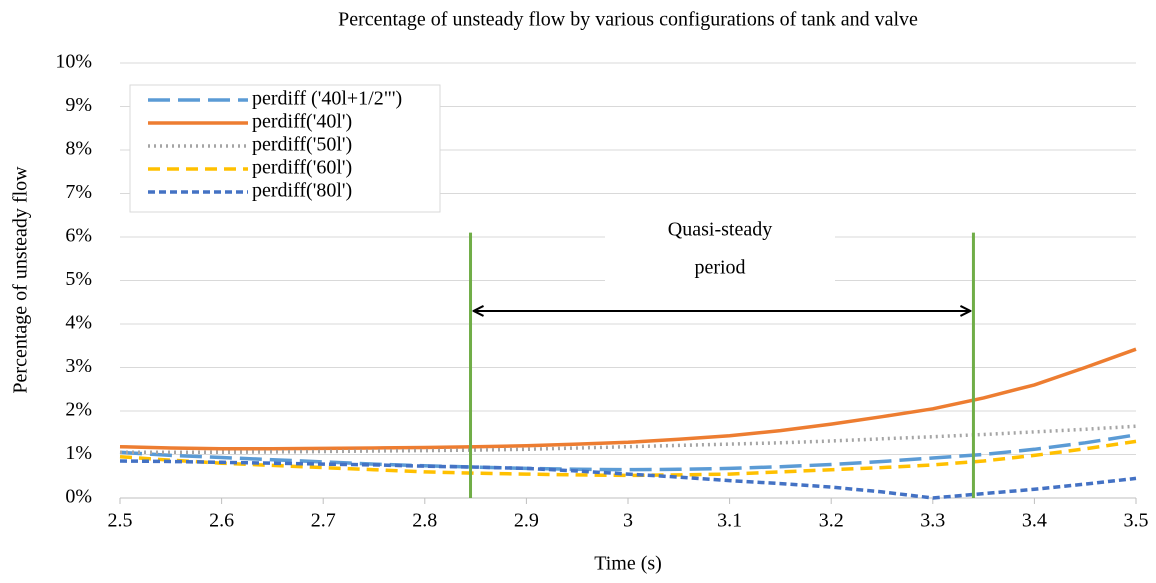  Describe the element at coordinates (78, 149) in the screenshot. I see `y-tick-label: 8%` at that location.